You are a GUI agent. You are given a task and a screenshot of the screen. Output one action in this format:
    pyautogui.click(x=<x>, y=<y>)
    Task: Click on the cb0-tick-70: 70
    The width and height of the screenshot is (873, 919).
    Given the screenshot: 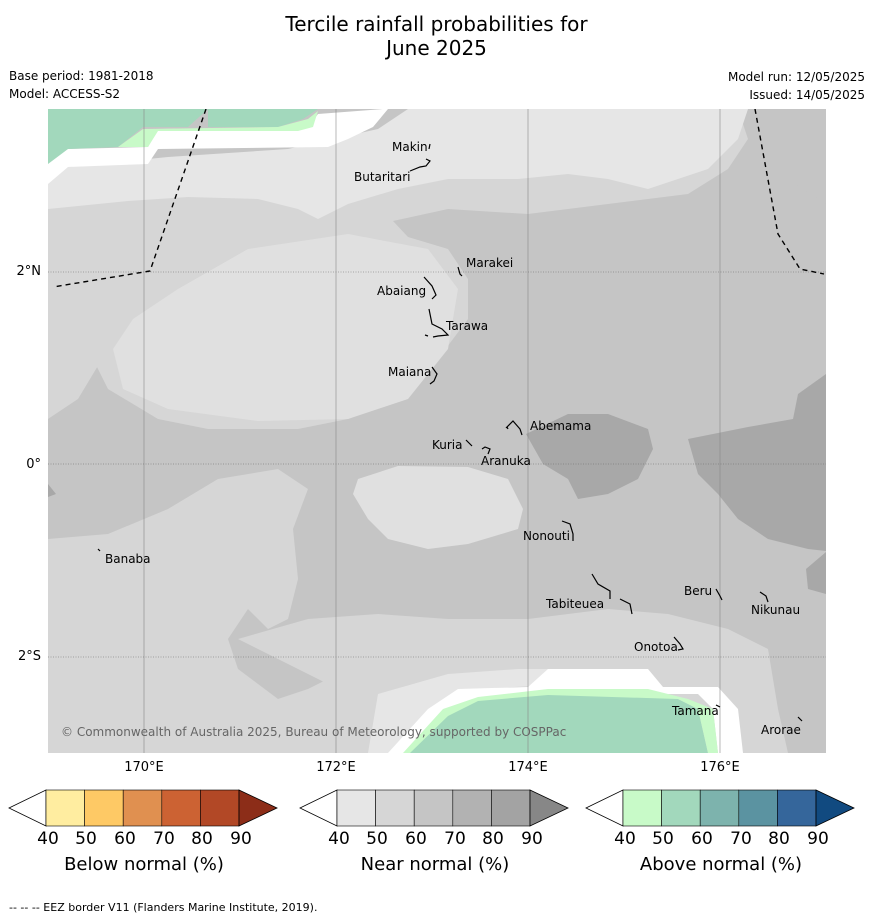 What is the action you would take?
    pyautogui.click(x=164, y=839)
    